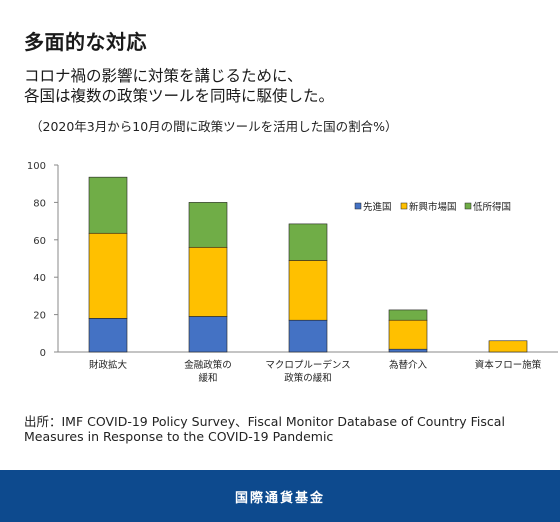 This screenshot has height=522, width=560. Describe the element at coordinates (85, 42) in the screenshot. I see `page-title: 多面的な対応` at that location.